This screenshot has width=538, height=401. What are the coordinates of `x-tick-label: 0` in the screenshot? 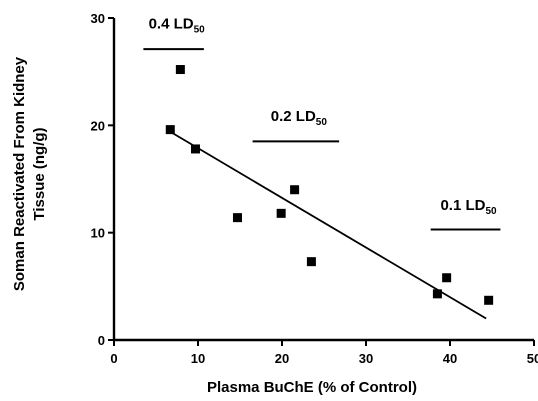 It's located at (113, 358).